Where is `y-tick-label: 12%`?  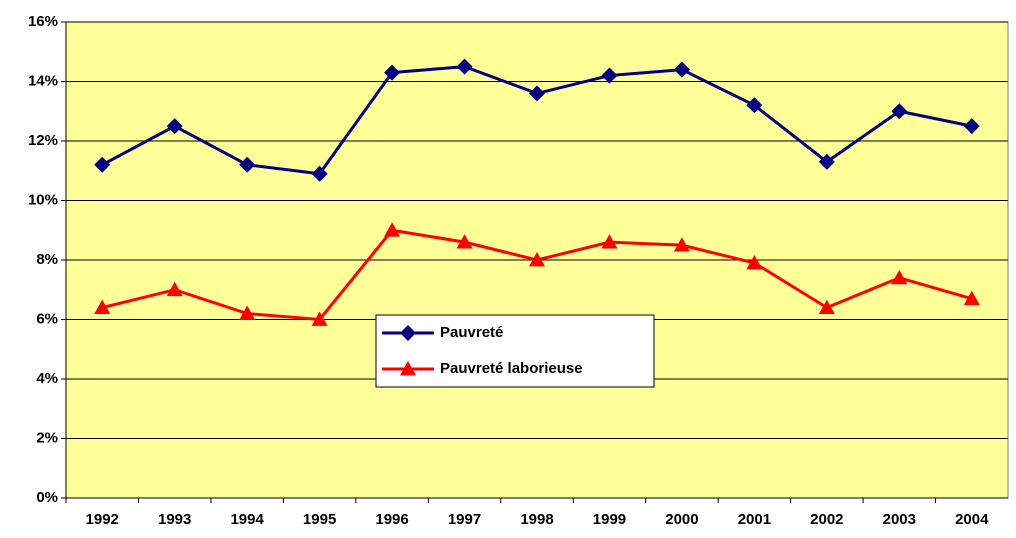
y-tick-label: 12% is located at coordinates (43, 140).